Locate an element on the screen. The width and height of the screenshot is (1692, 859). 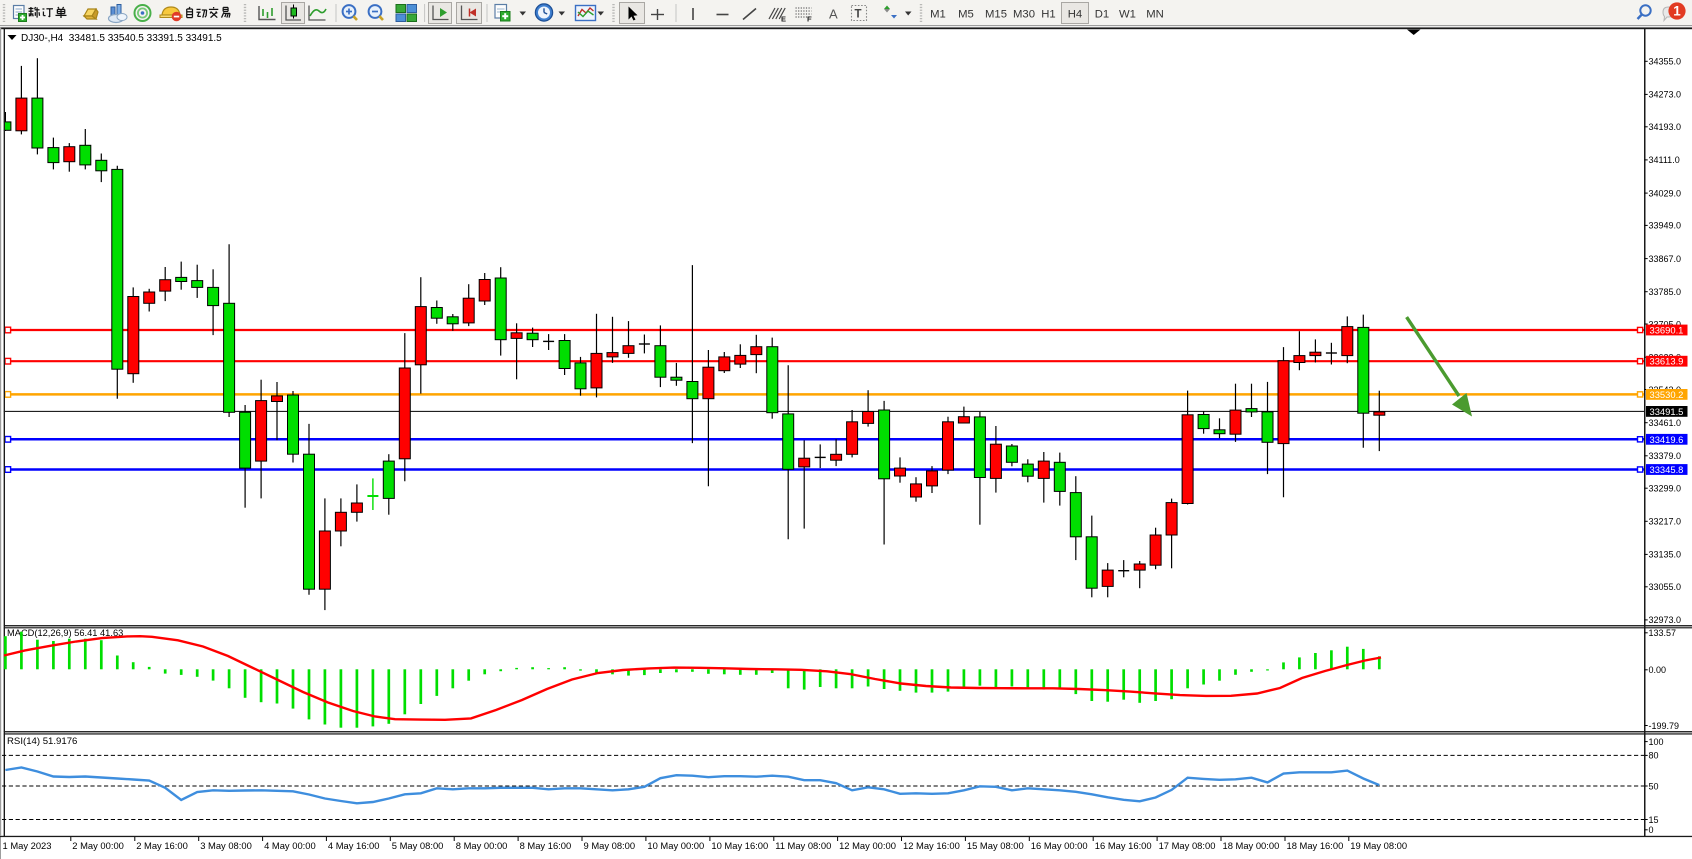
svg-text: H1 is located at coordinates (1048, 15).